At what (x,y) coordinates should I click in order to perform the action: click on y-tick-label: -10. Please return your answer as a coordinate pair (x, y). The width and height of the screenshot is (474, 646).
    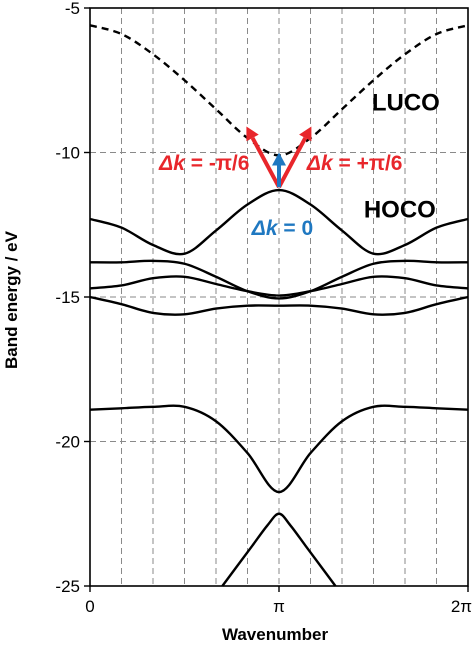
    Looking at the image, I should click on (67, 153).